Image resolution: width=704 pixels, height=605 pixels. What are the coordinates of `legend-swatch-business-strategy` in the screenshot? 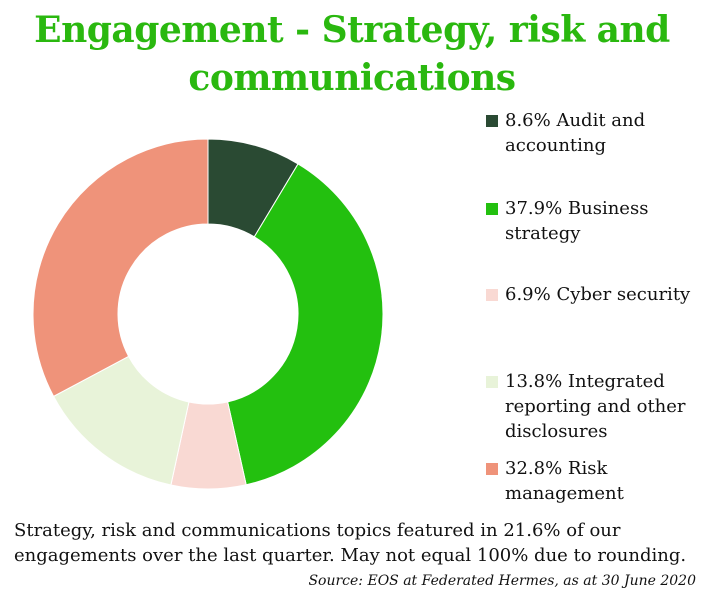 It's located at (492, 209).